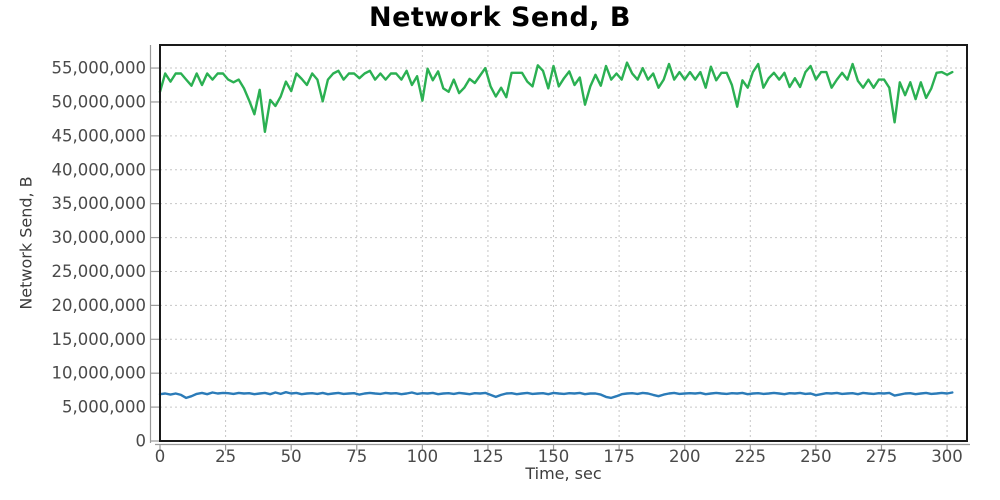  What do you see at coordinates (141, 441) in the screenshot?
I see `y-tick-label: 0` at bounding box center [141, 441].